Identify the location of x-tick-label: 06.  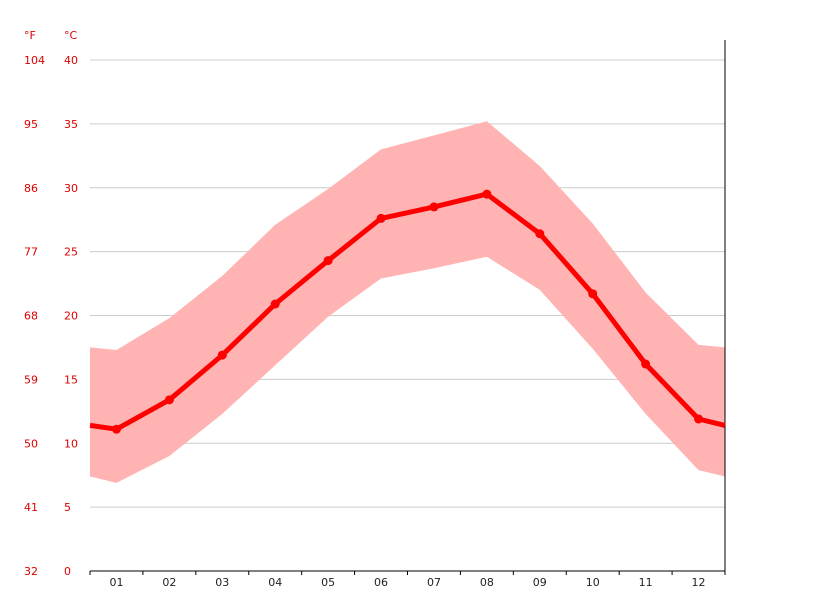
(381, 582).